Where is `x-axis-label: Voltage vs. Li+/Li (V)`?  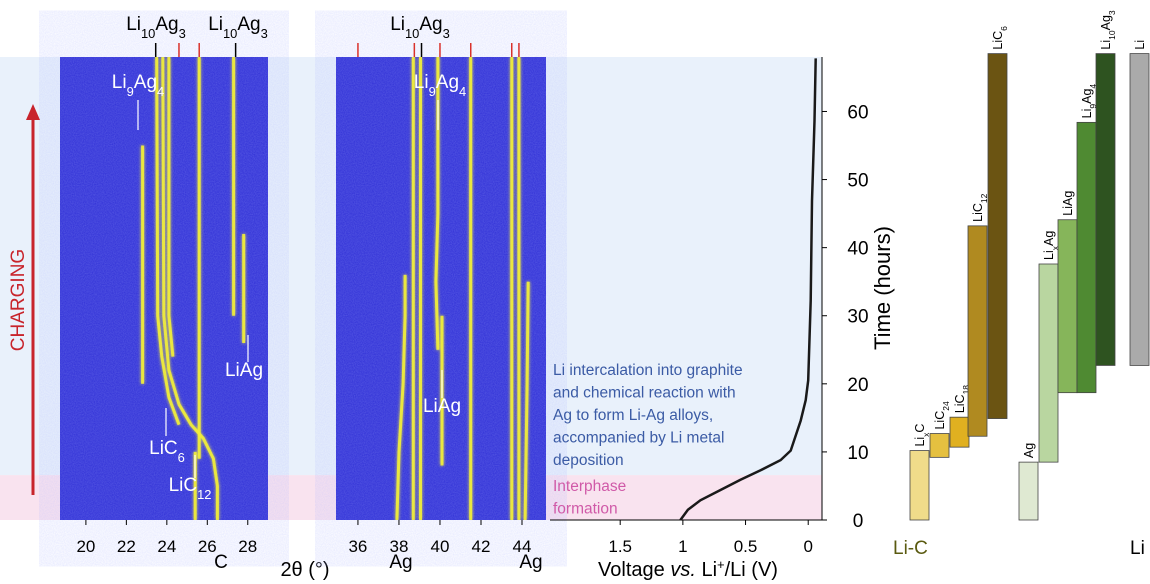 x-axis-label: Voltage vs. Li+/Li (V) is located at coordinates (688, 569).